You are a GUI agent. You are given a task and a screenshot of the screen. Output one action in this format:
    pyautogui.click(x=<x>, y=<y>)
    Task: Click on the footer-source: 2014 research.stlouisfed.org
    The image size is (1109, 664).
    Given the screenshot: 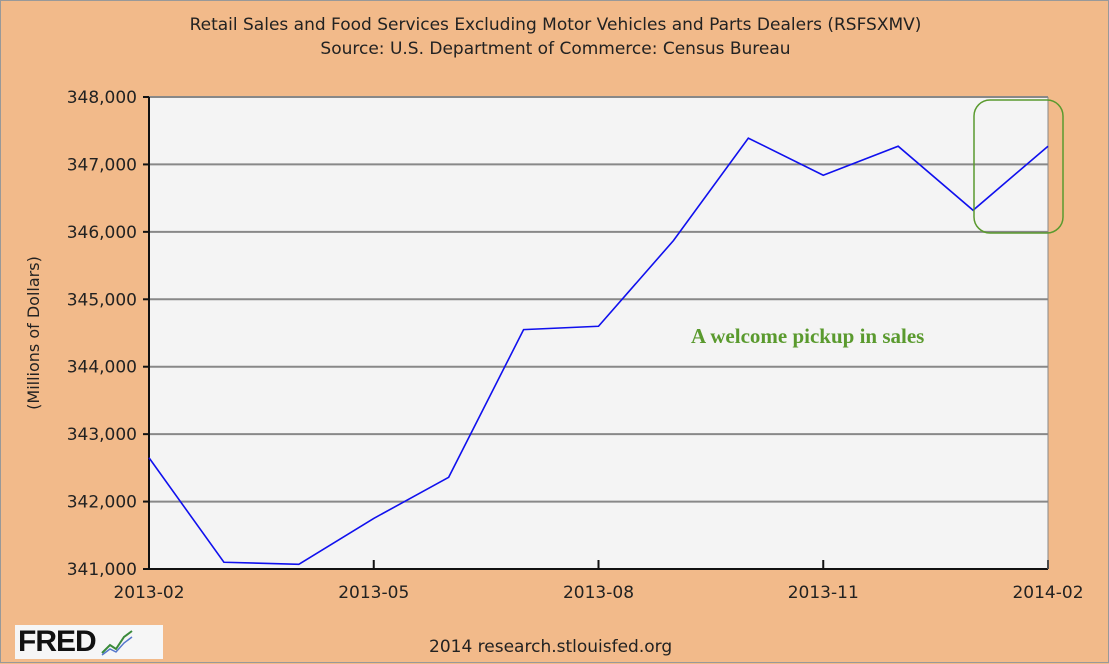 What is the action you would take?
    pyautogui.click(x=550, y=647)
    